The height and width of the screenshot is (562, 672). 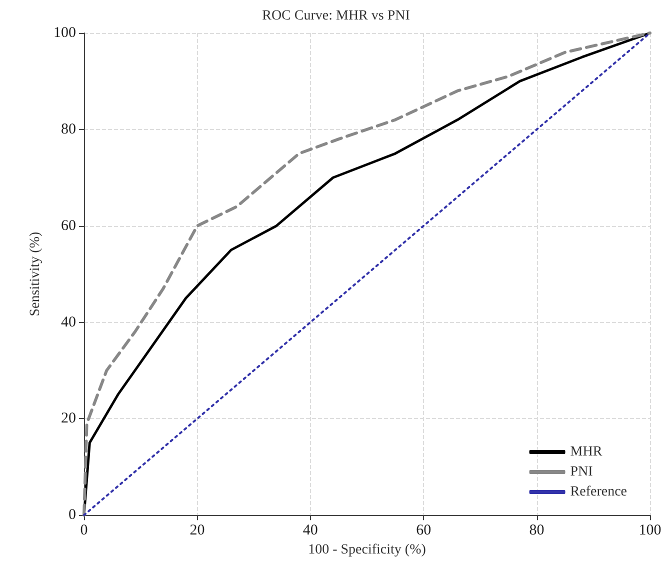 I want to click on y-tick-label: 0, so click(x=72, y=515).